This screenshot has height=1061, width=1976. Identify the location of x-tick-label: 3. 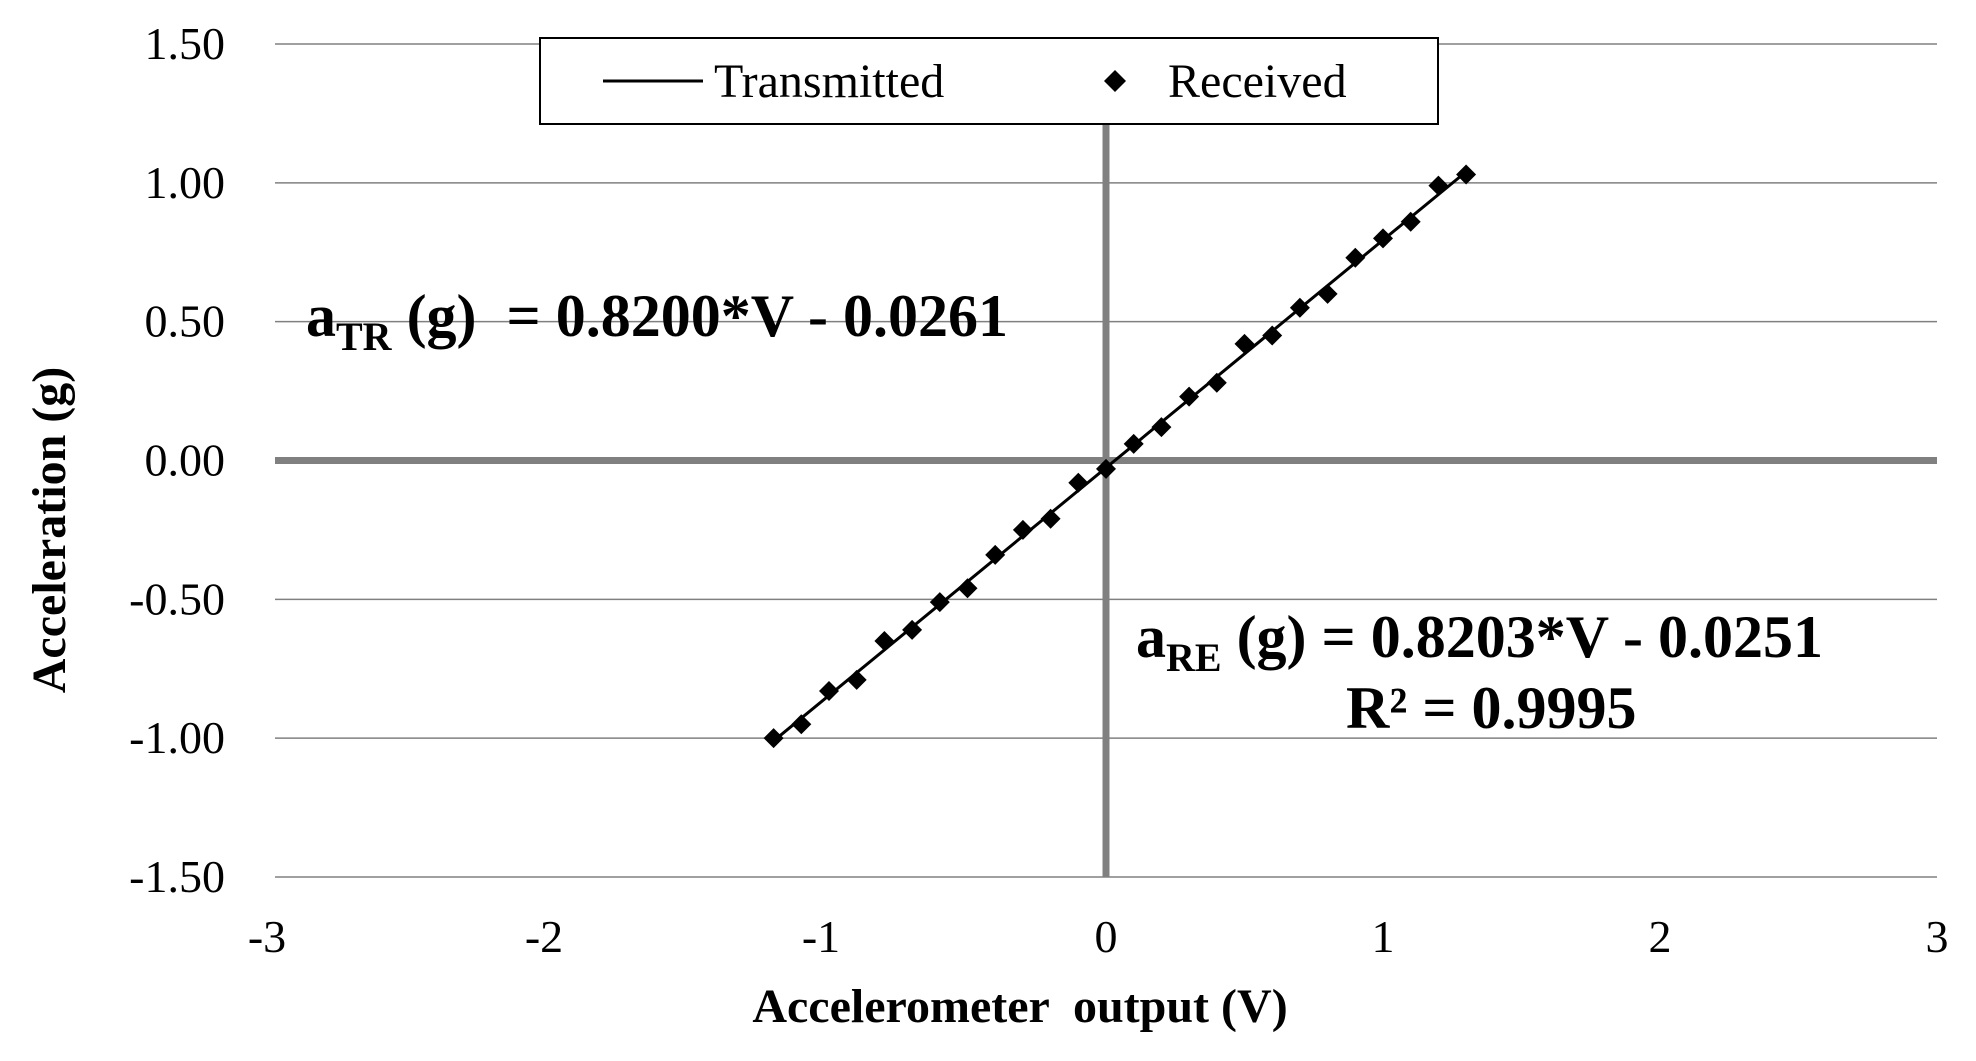
(1937, 936).